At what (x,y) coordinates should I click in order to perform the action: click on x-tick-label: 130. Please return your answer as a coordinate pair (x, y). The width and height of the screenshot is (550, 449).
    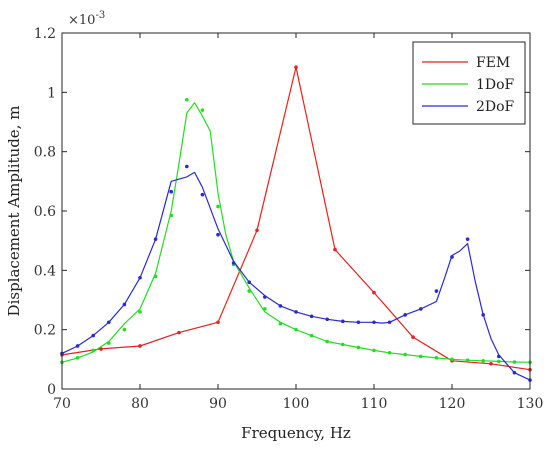
    Looking at the image, I should click on (530, 404).